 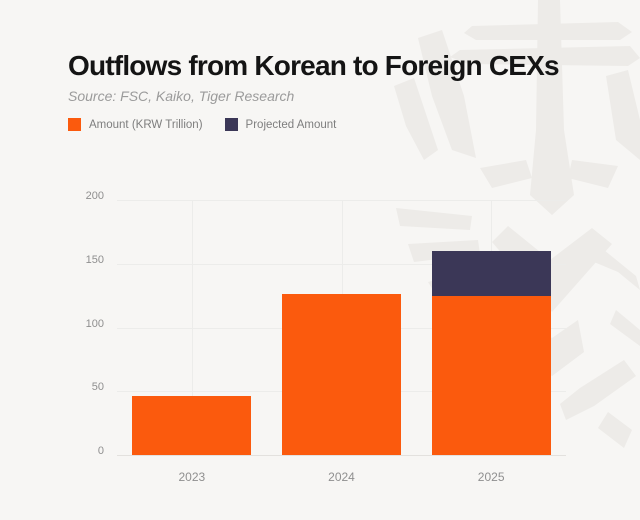 I want to click on y-axis-tick-150: 150, so click(x=94, y=259).